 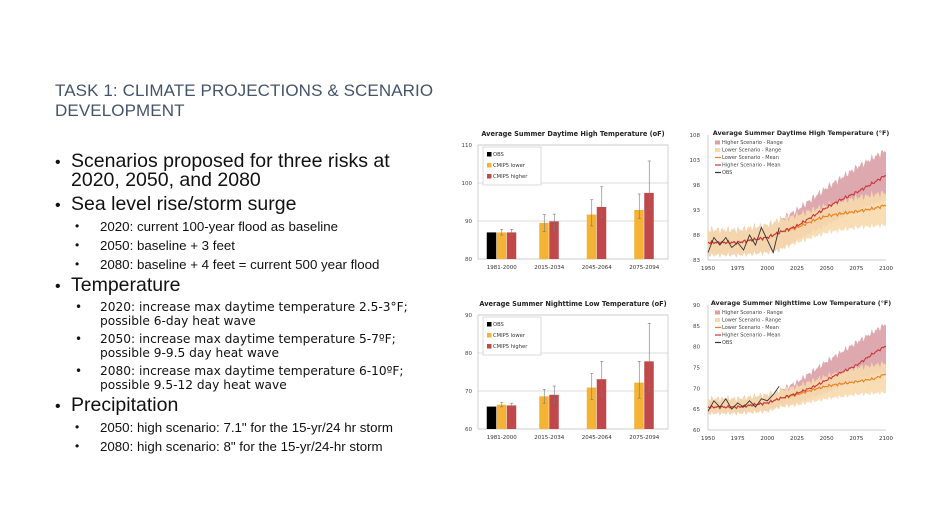 I want to click on line-obs, so click(x=743, y=398).